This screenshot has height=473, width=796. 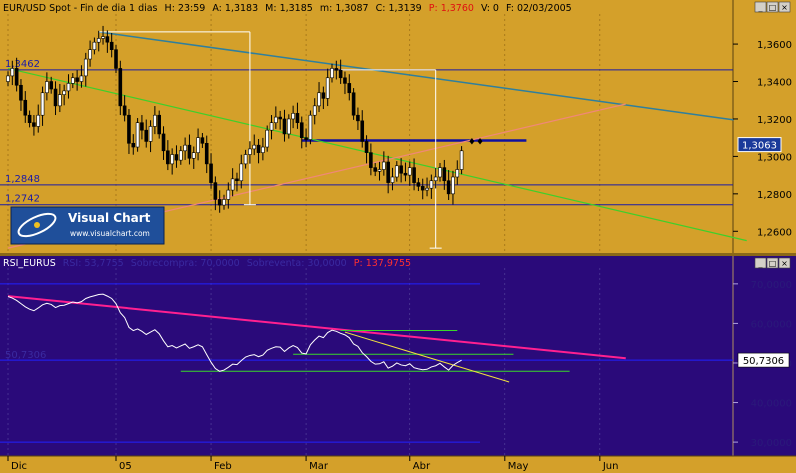 I want to click on header-a: A: 1,3183, so click(x=235, y=8).